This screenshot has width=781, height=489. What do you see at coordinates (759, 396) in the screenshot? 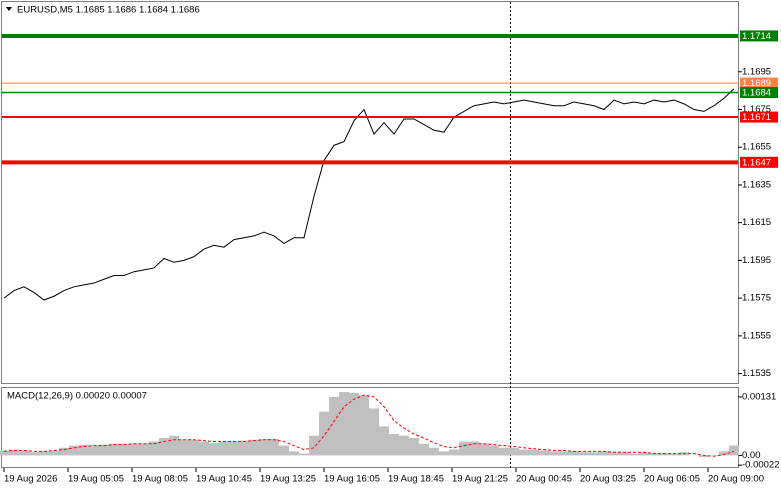
I see `y-tick-label: 0.00131` at bounding box center [759, 396].